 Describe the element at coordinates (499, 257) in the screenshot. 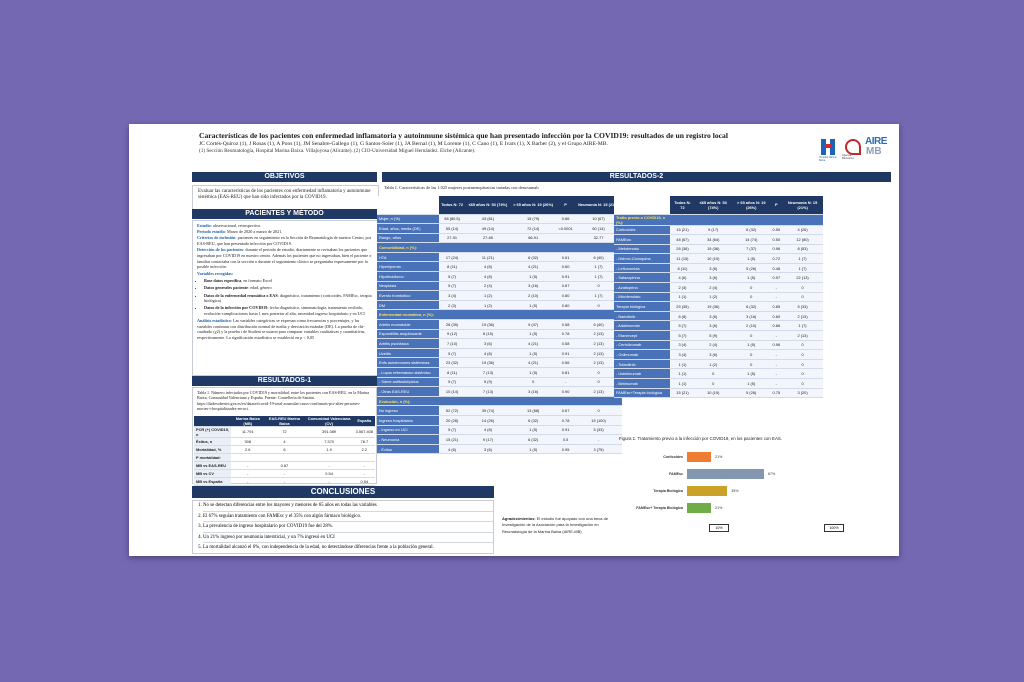

I see `table-row: HTA 17 (24) 11 (21) 6 (32) 0.61 6 (40)` at that location.